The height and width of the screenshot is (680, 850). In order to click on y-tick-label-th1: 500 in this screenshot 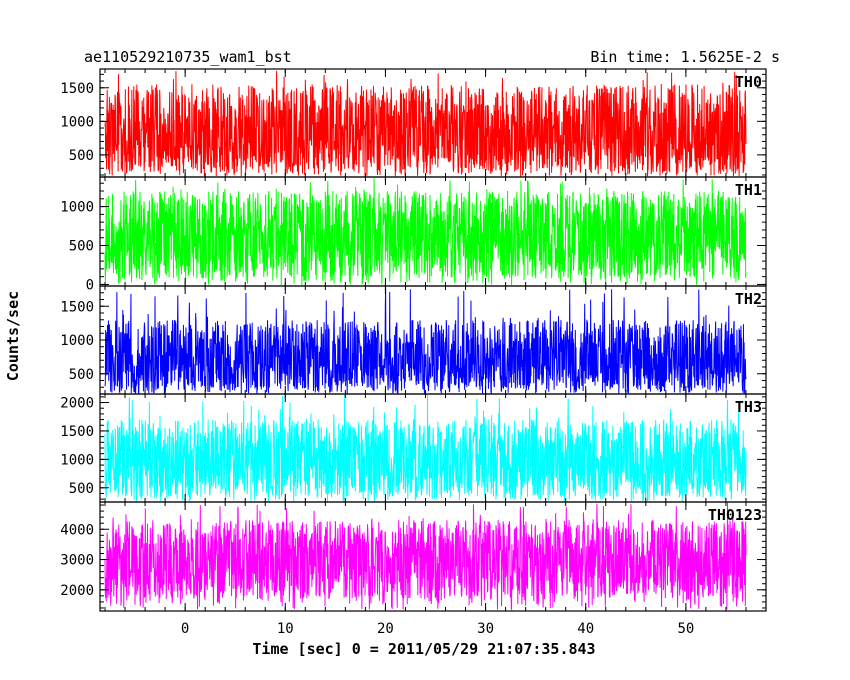, I will do `click(81, 247)`.